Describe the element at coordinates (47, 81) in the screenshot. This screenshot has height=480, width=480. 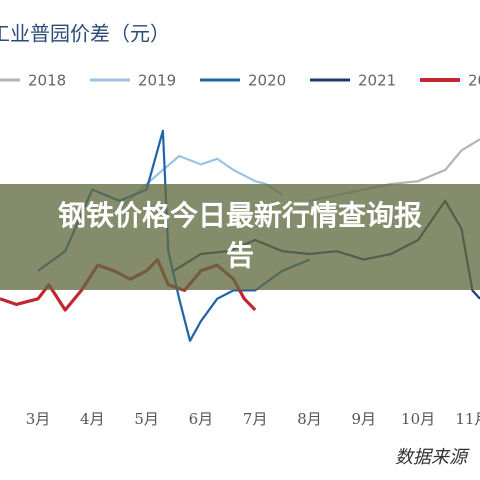
I see `legend-label: 2018` at that location.